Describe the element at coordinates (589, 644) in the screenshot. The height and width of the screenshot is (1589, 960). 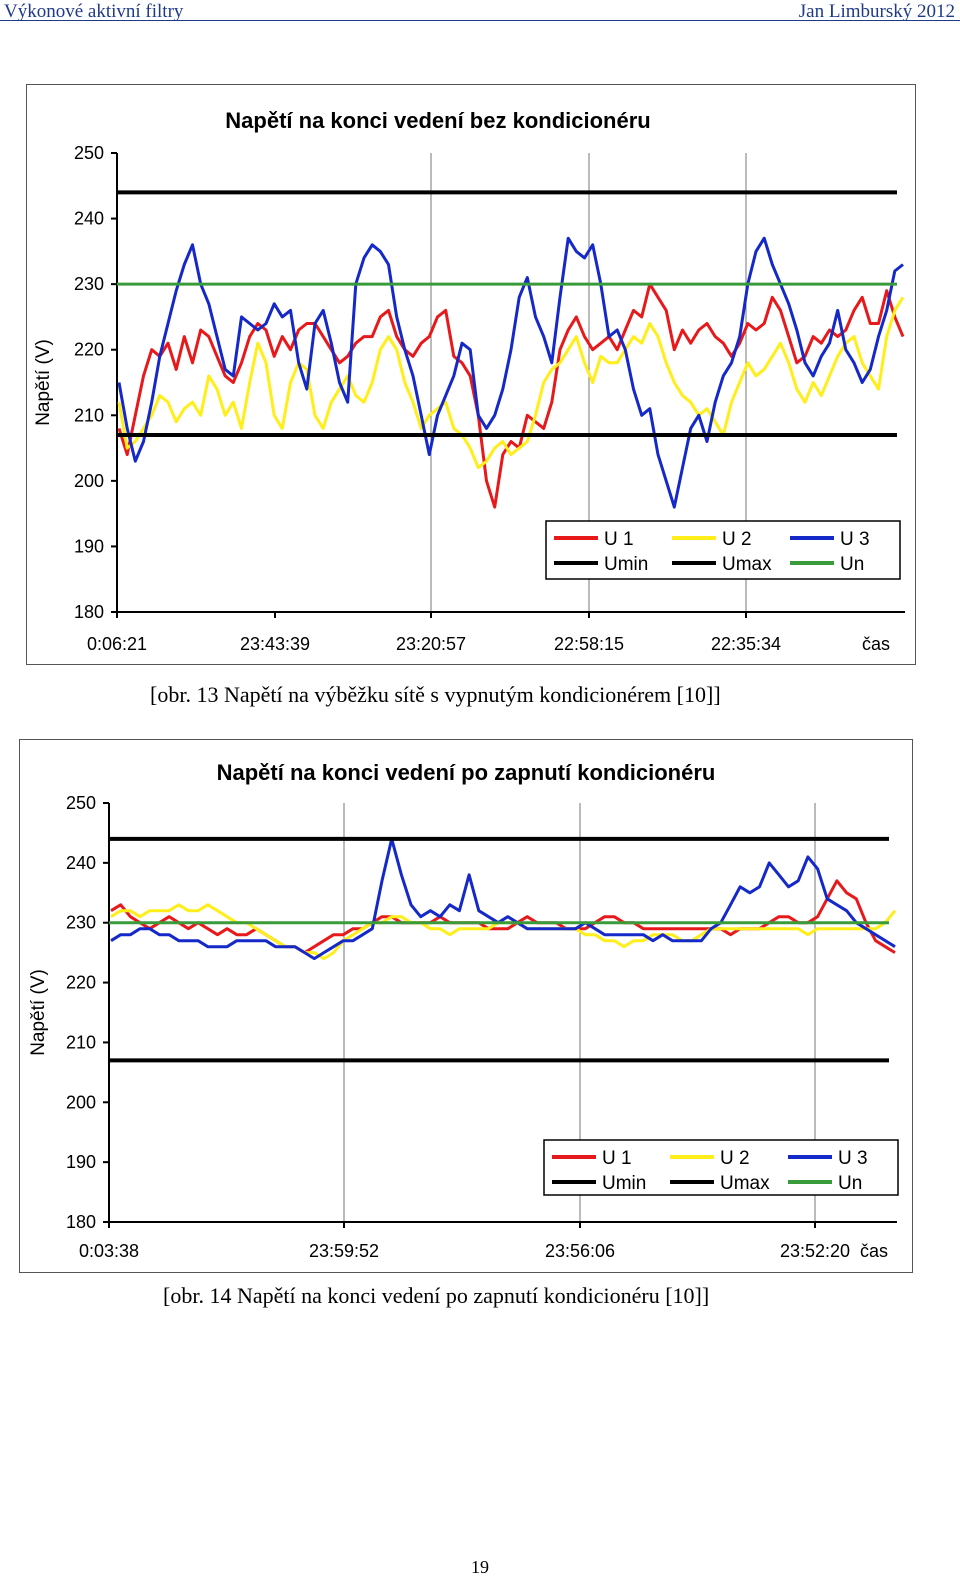
I see `chart-1-xtick-label-3: 22:58:15` at that location.